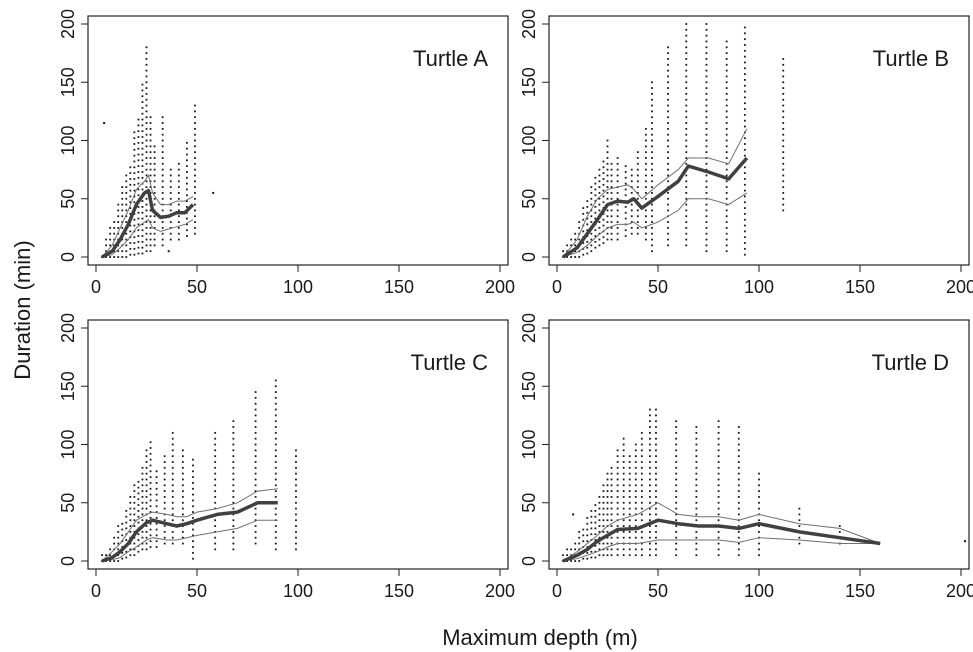 Image resolution: width=973 pixels, height=652 pixels. I want to click on y-tick-label: 150, so click(529, 82).